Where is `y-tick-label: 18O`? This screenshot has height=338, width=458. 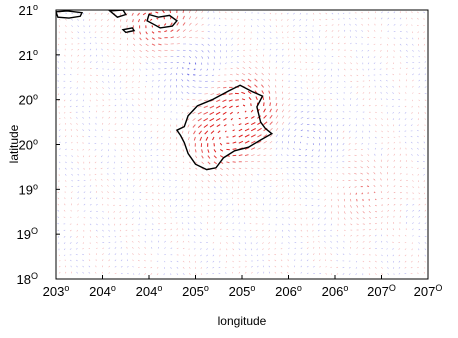
y-tick-label: 18O is located at coordinates (27, 279).